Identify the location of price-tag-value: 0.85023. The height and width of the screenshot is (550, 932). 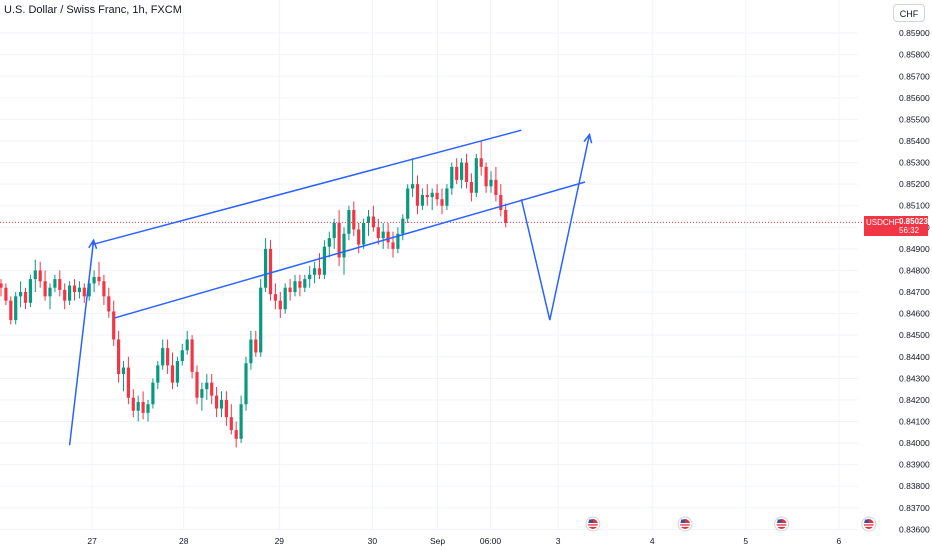
(913, 221).